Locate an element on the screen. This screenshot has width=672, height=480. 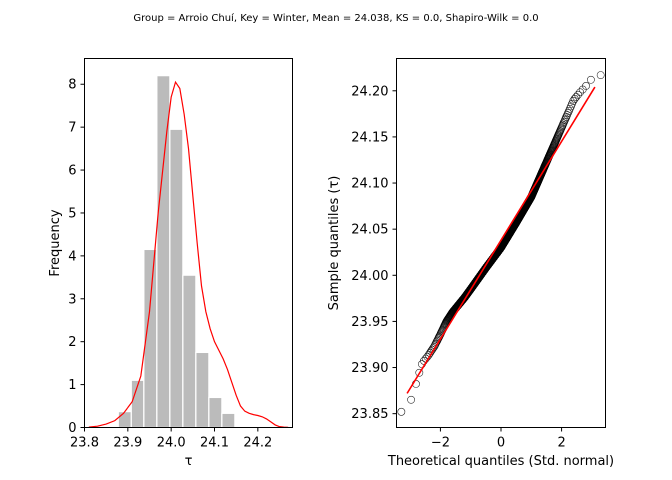
histogram-y-ticks: 0 1 2 3 4 5 6 7 8 is located at coordinates (76, 257).